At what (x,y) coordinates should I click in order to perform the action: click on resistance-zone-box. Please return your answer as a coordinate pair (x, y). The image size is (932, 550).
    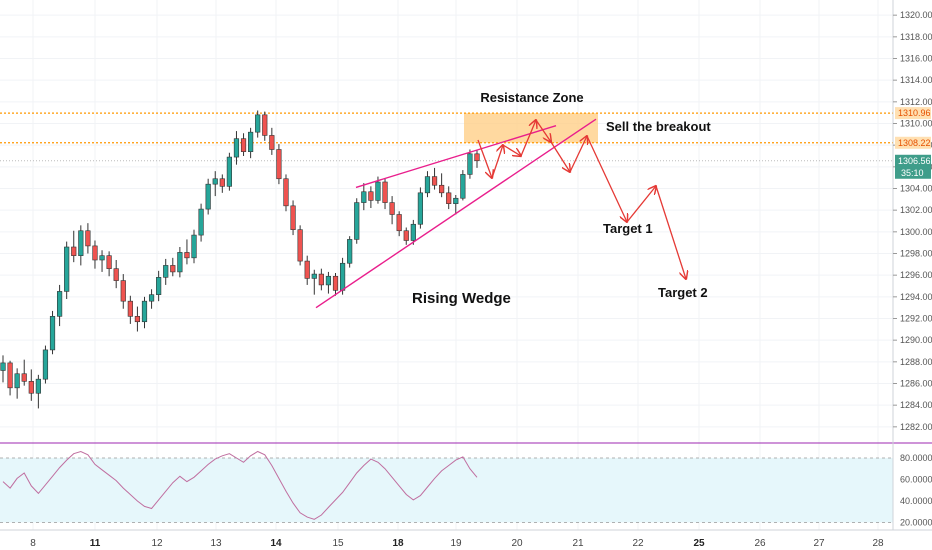
    Looking at the image, I should click on (531, 128).